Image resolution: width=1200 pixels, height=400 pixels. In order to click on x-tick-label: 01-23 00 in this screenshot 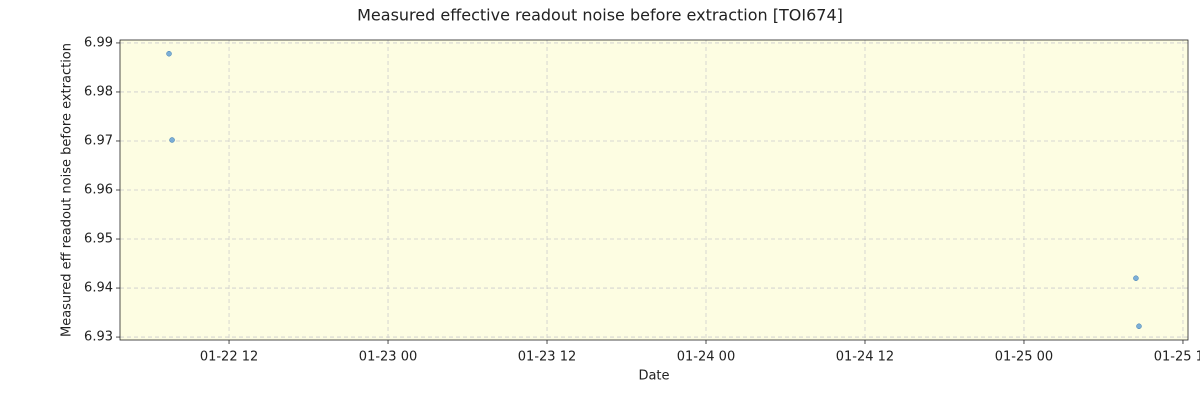, I will do `click(388, 357)`.